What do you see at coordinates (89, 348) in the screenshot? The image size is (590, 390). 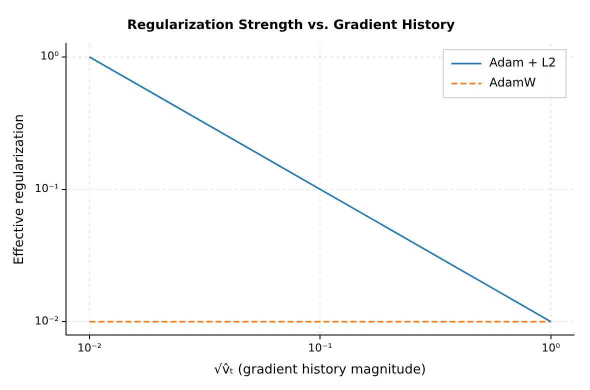 I see `x-tick-label: 10⁻²` at bounding box center [89, 348].